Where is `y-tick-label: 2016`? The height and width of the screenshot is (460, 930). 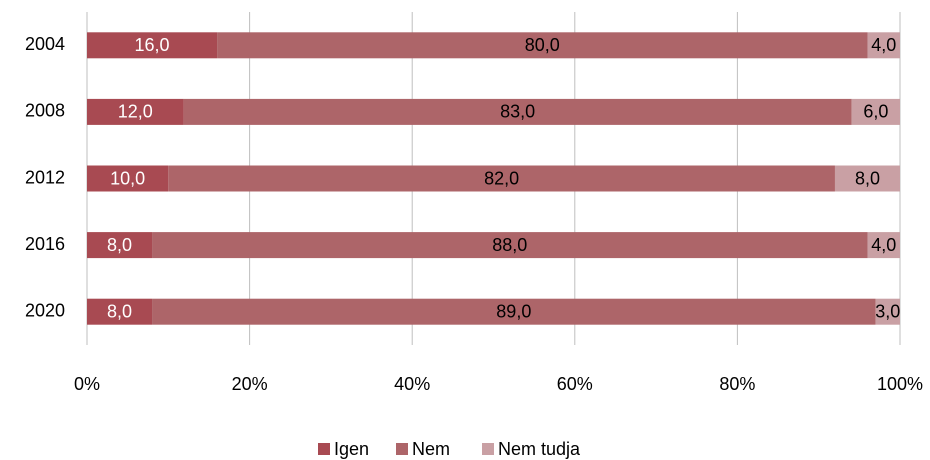
y-tick-label: 2016 is located at coordinates (45, 244).